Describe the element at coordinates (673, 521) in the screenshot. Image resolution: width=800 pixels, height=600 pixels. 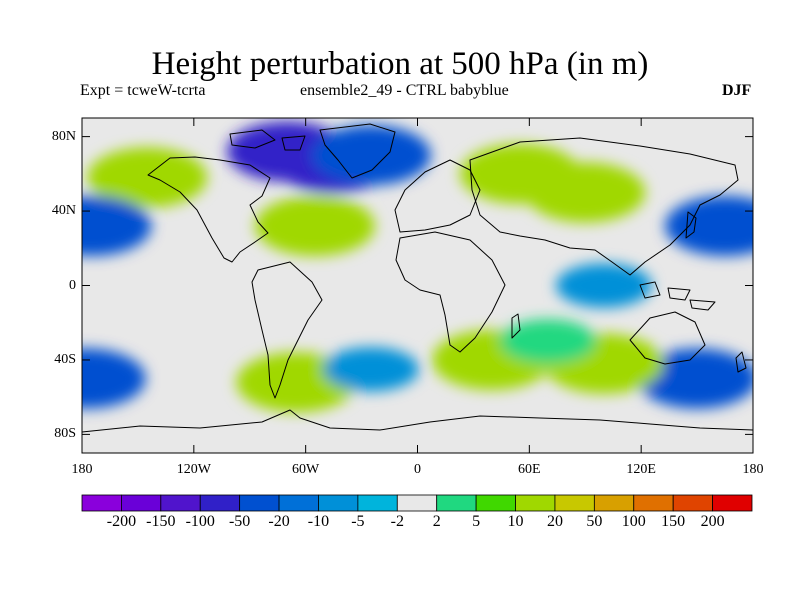
I see `colorbar-label-14: 150` at that location.